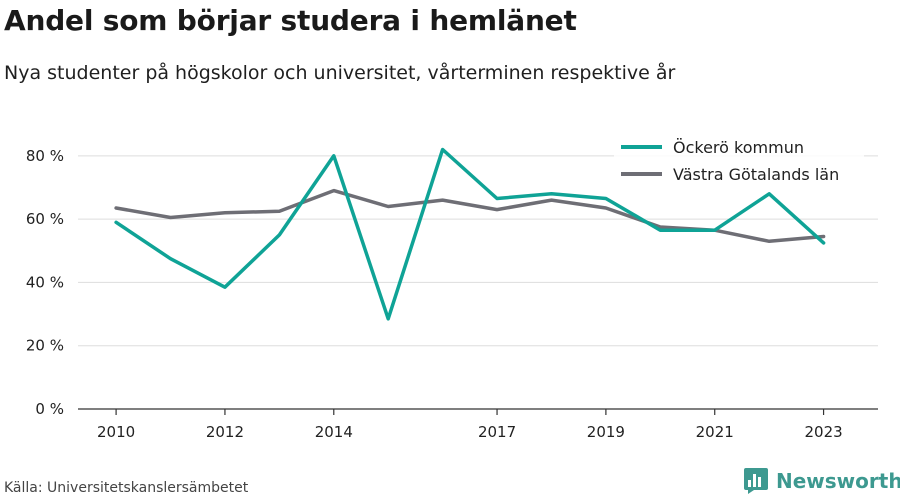 Image resolution: width=900 pixels, height=500 pixels. I want to click on x-tick-label: 2021, so click(715, 432).